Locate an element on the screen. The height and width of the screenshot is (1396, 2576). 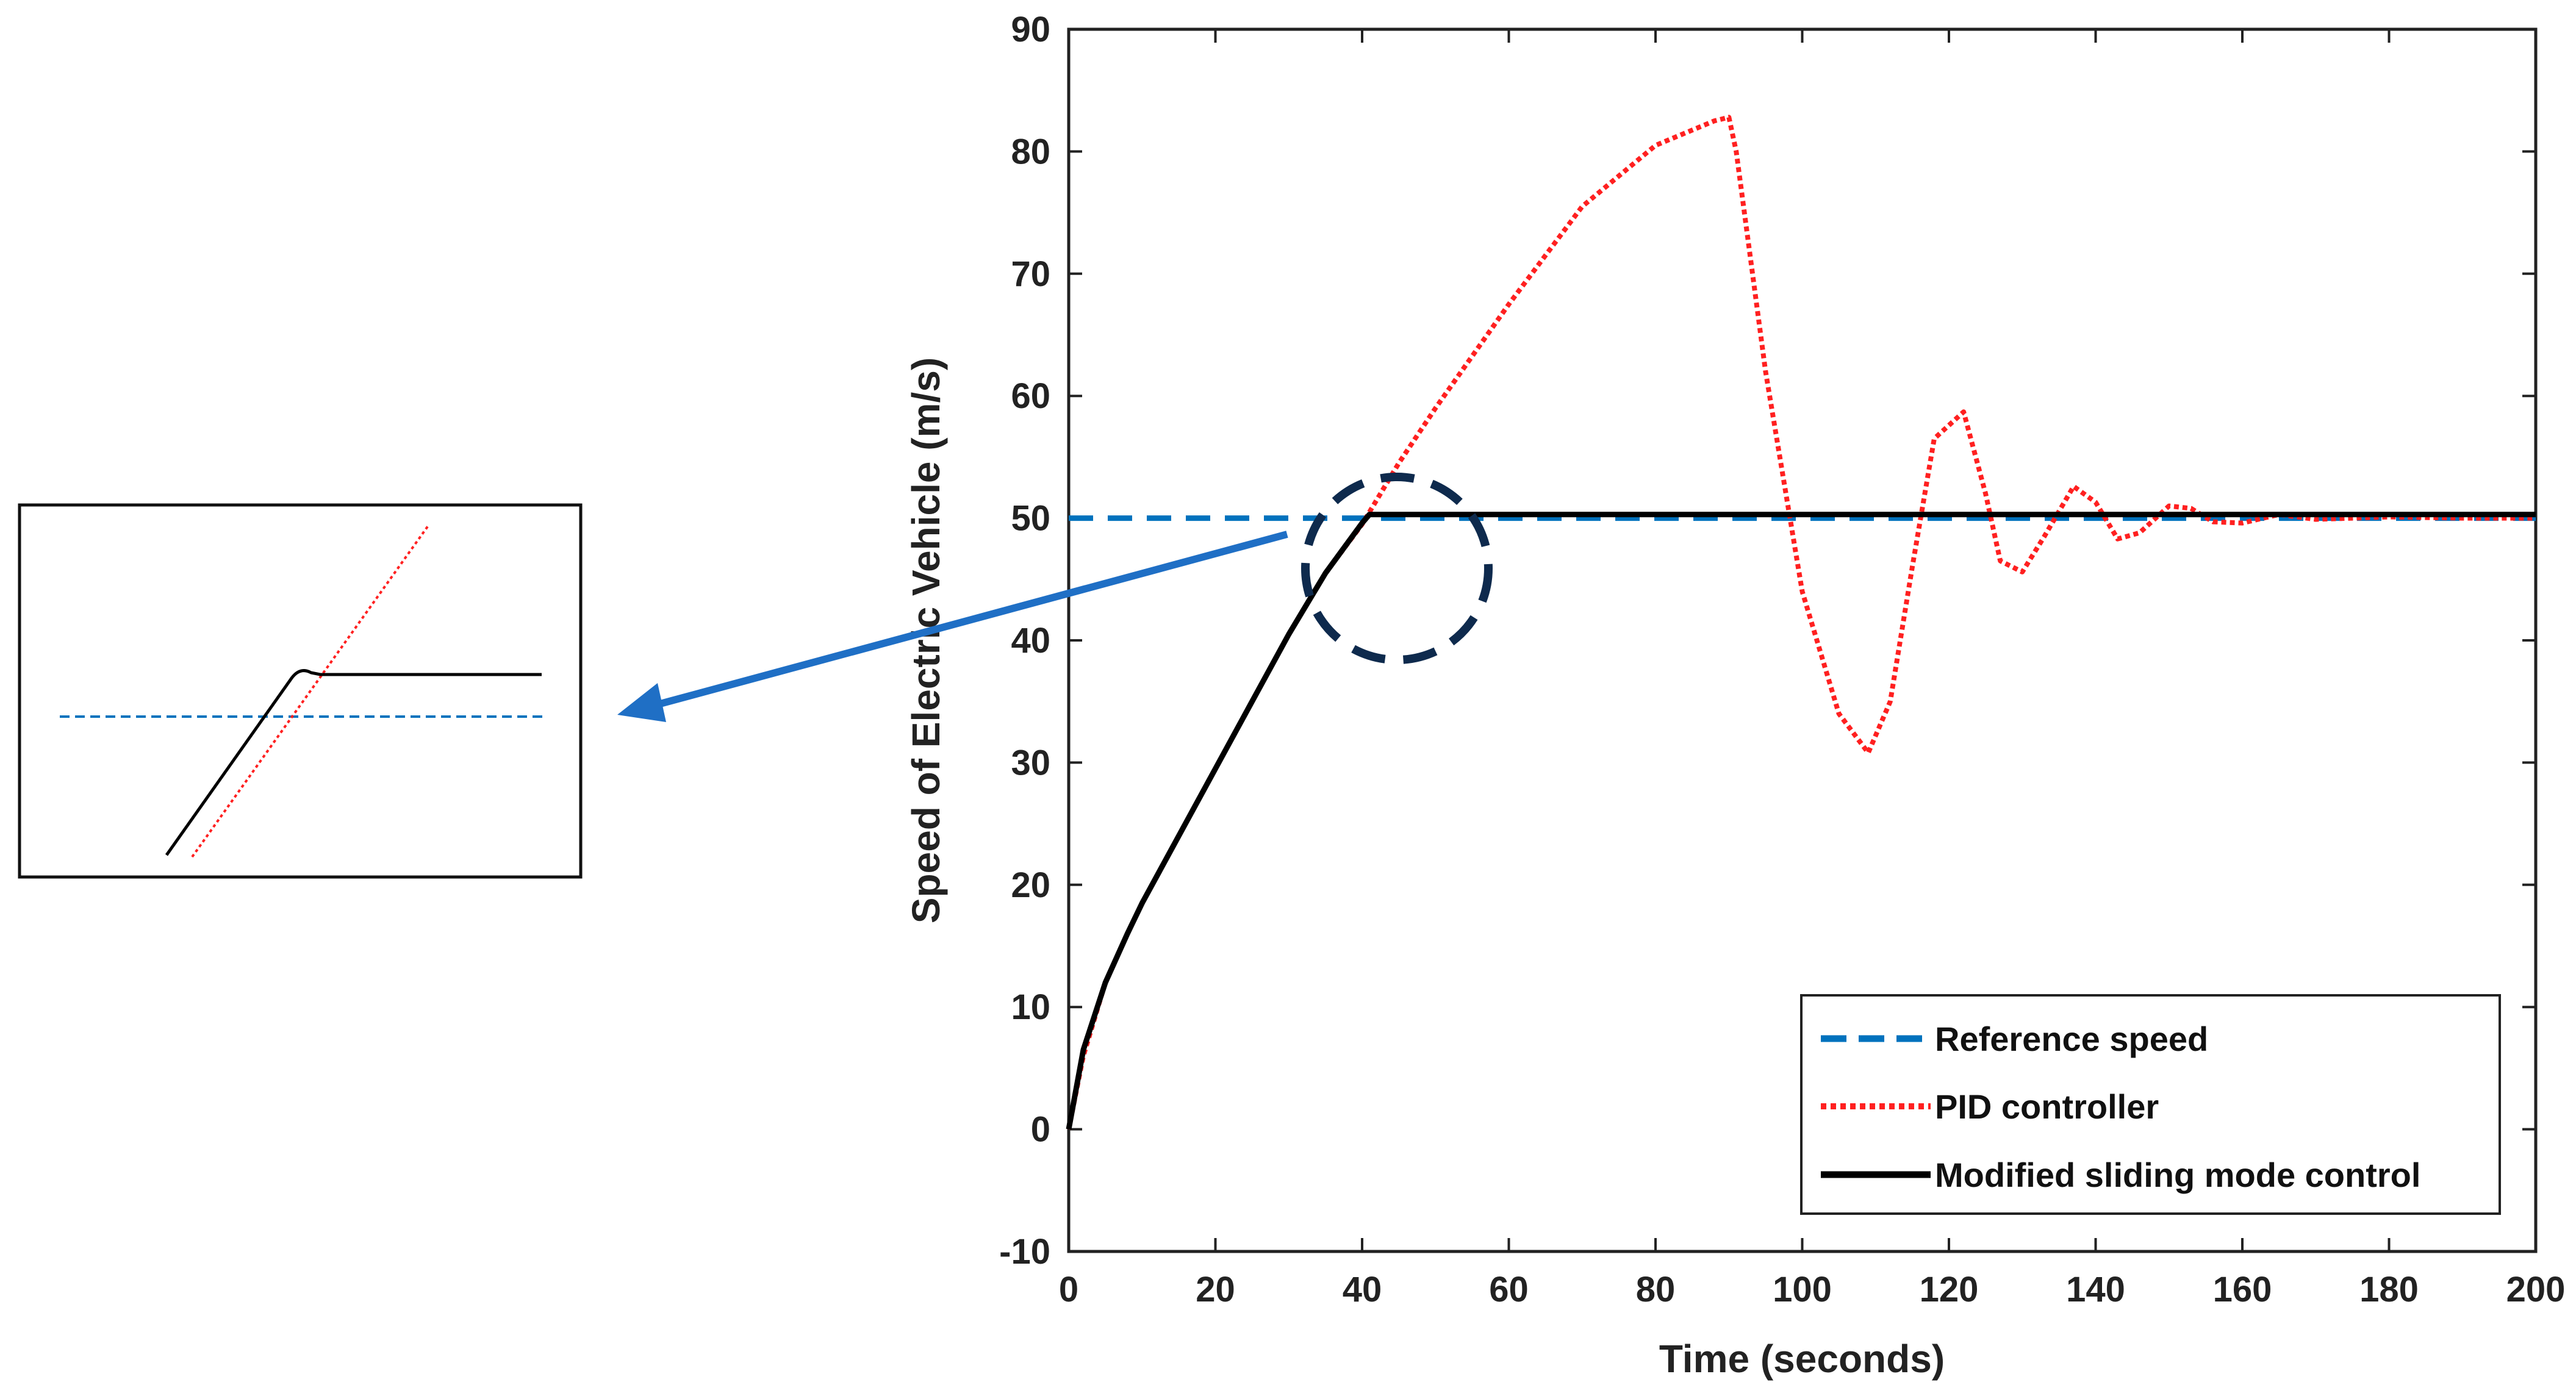
inset-pid-line is located at coordinates (310, 691).